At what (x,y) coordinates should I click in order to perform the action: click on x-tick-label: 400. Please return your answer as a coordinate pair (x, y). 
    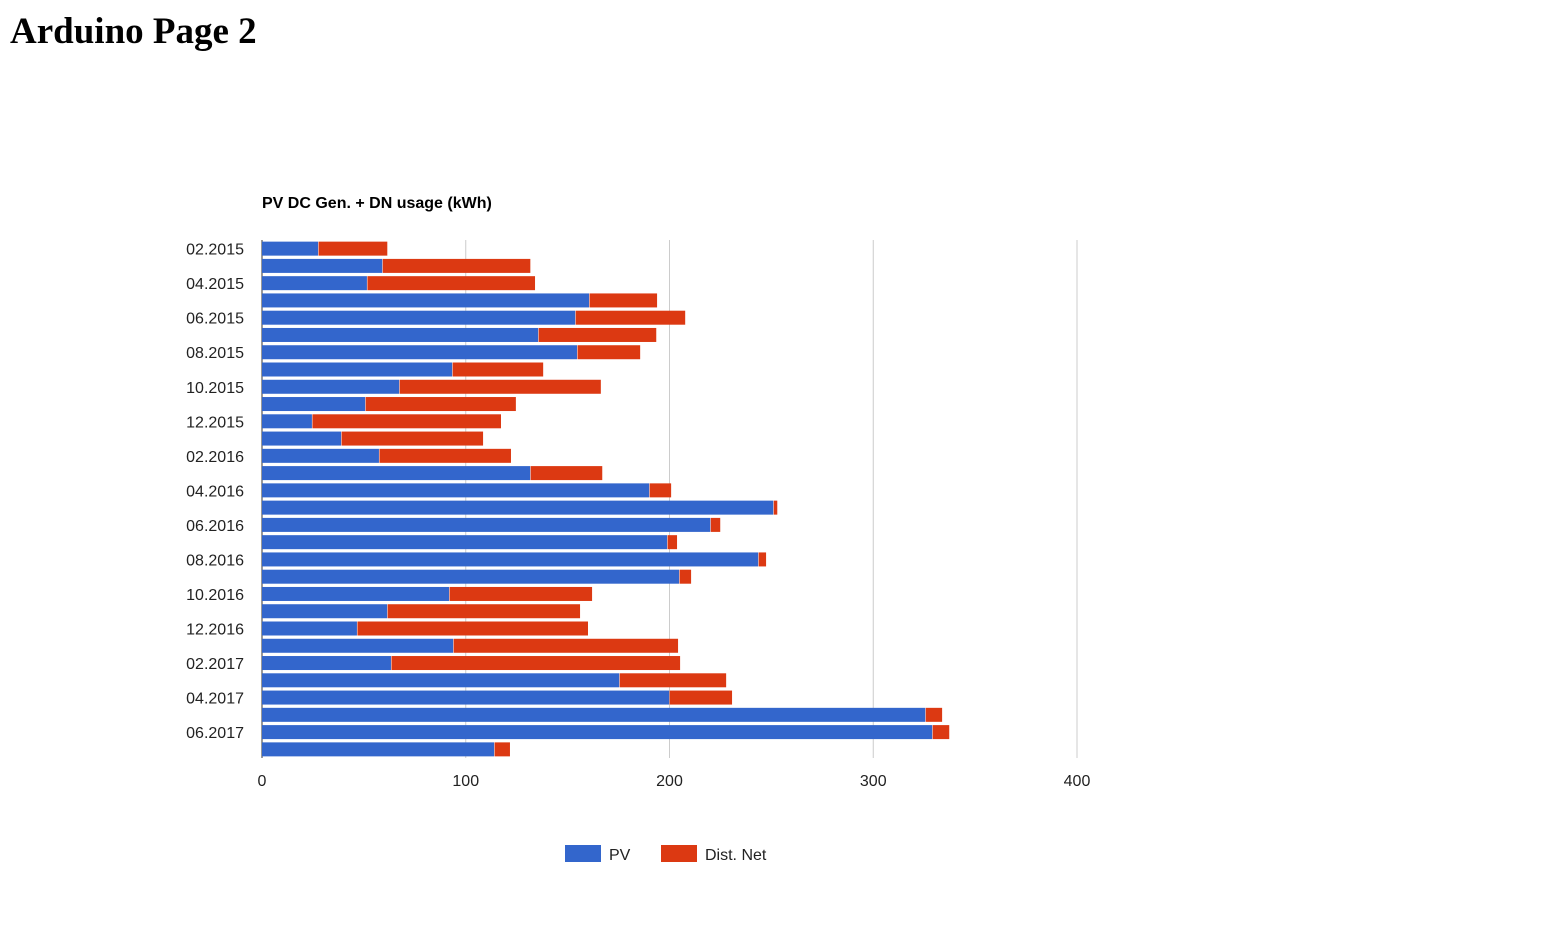
    Looking at the image, I should click on (1077, 781).